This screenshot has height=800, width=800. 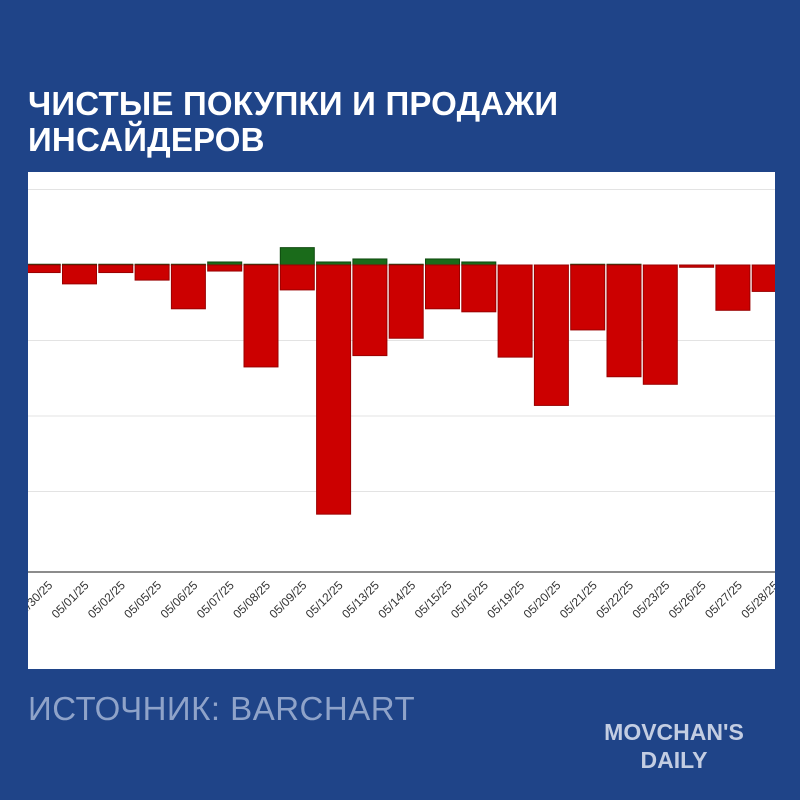 What do you see at coordinates (297, 256) in the screenshot?
I see `bar-05-09-25-positive` at bounding box center [297, 256].